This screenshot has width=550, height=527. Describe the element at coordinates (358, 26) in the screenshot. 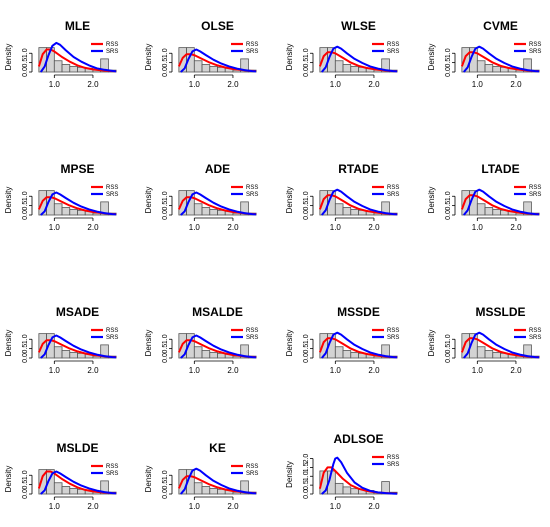

I see `panel-title: WLSE` at that location.